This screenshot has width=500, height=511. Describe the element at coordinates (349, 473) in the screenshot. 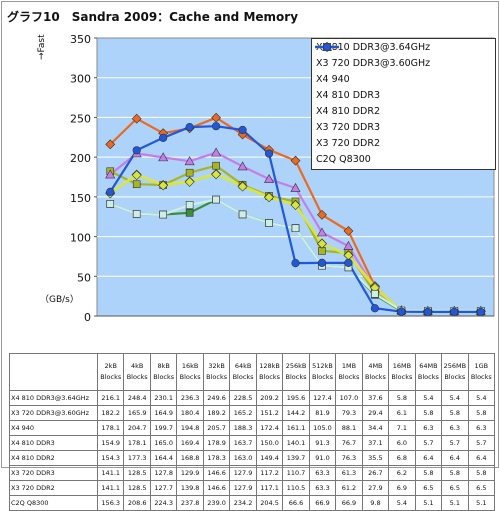

I see `data-cell: 61.3` at that location.